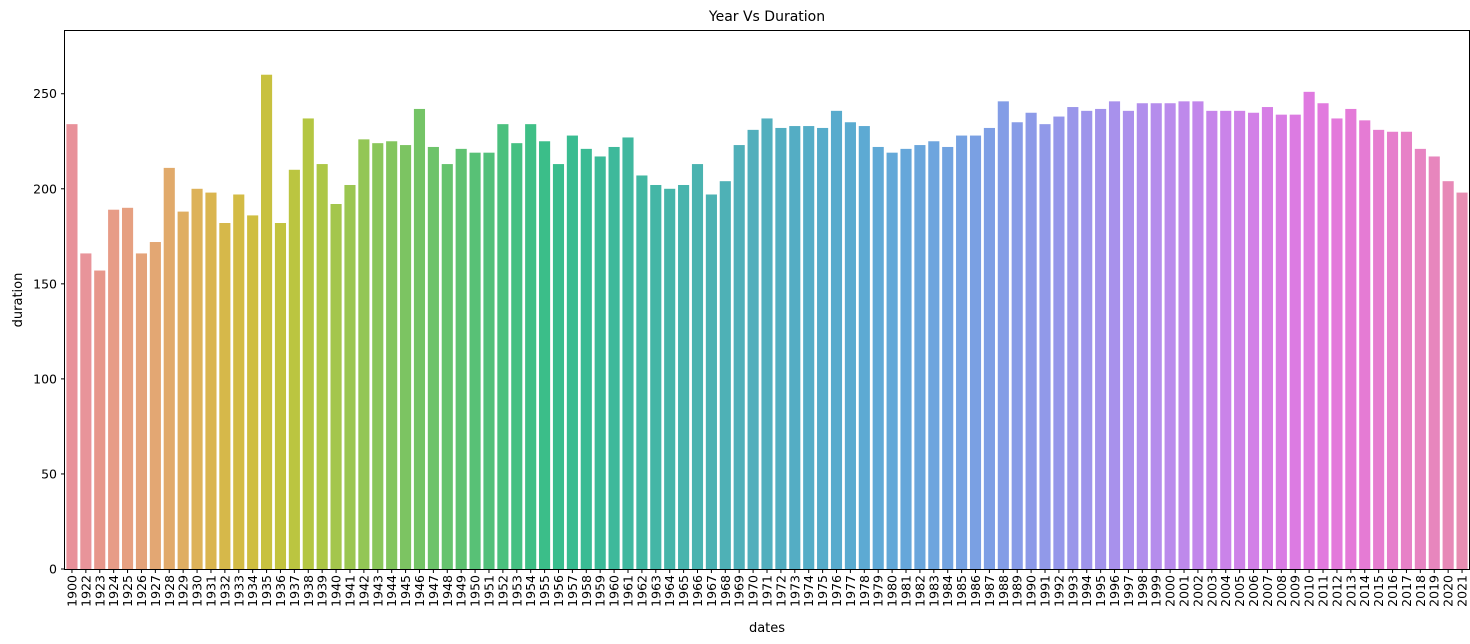  I want to click on bar-1981, so click(906, 358).